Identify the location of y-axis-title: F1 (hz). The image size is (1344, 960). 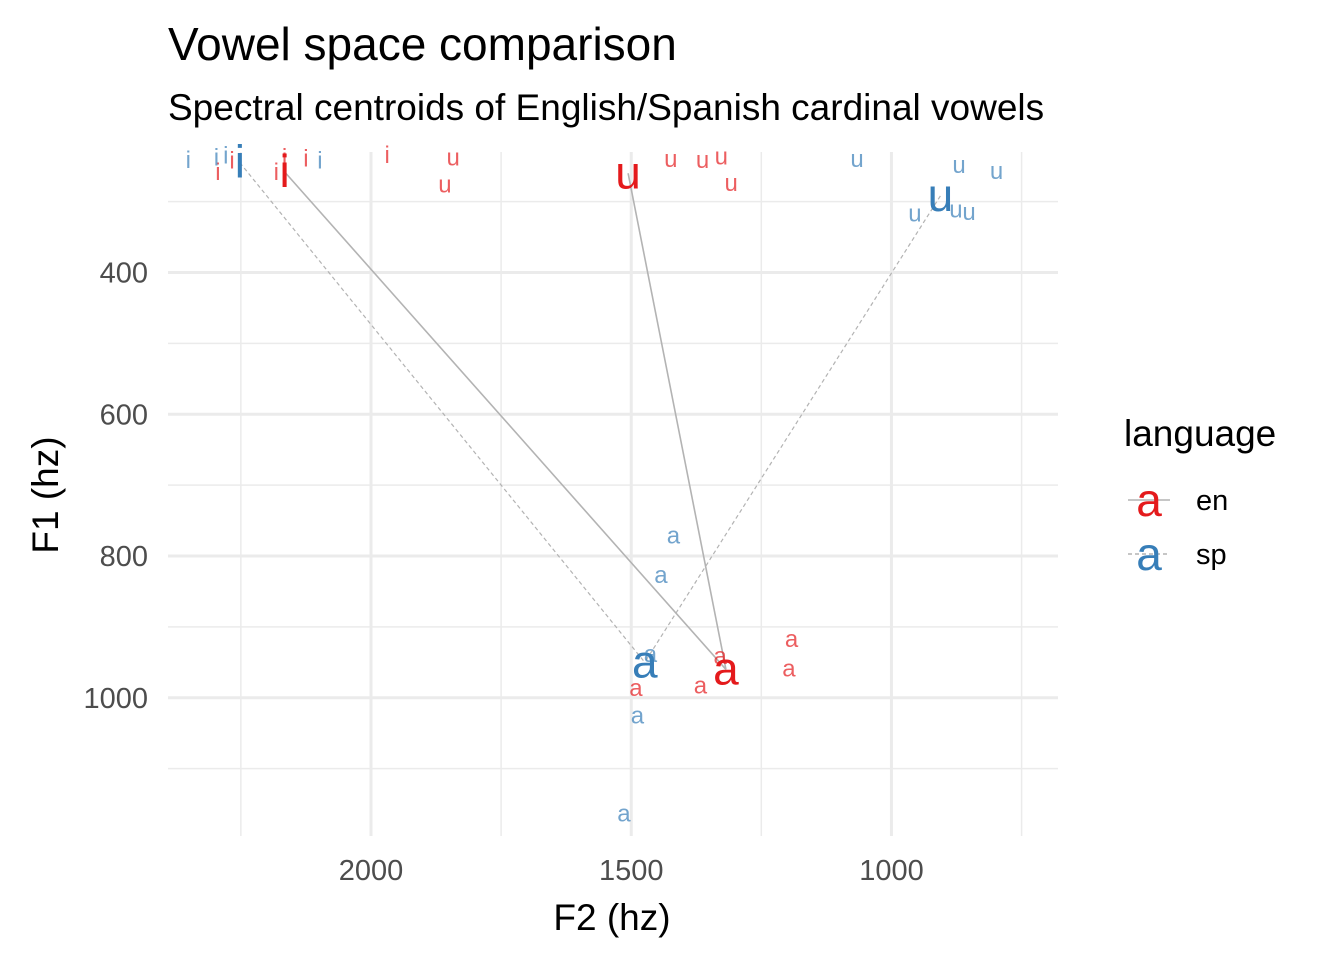
(45, 494).